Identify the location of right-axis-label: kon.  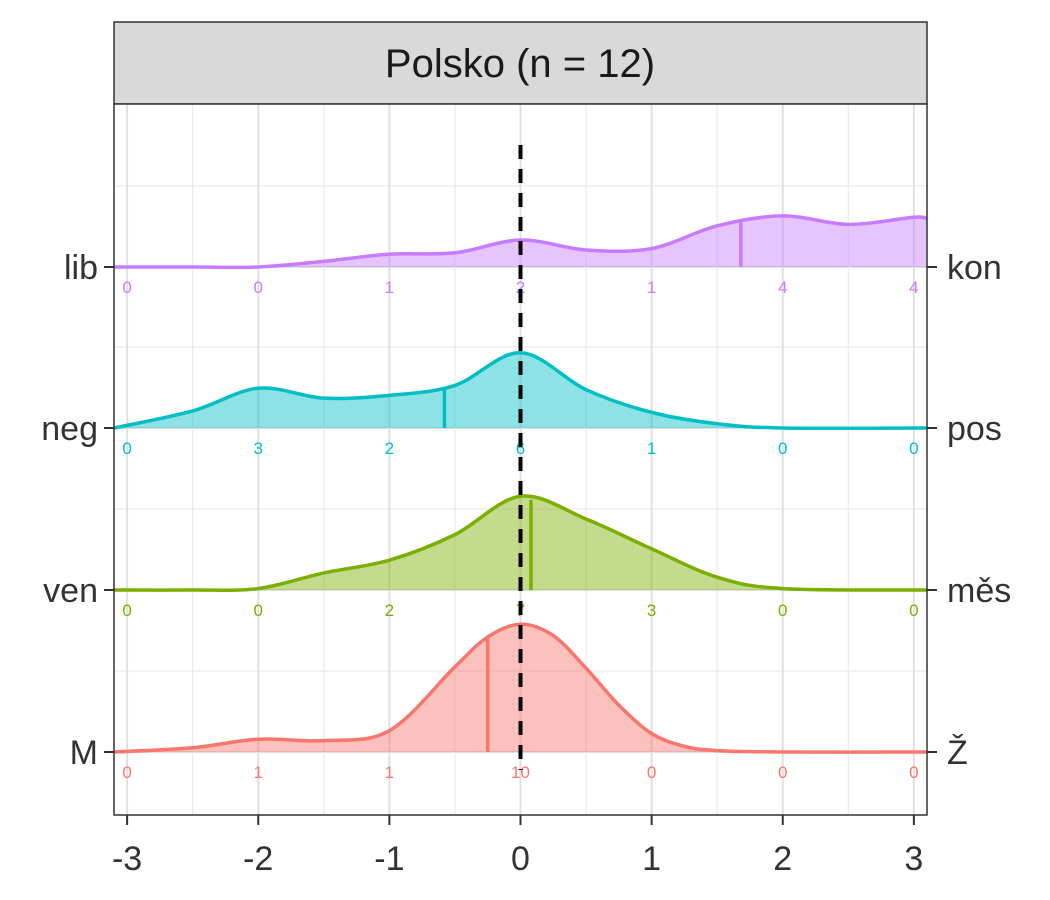
(974, 268).